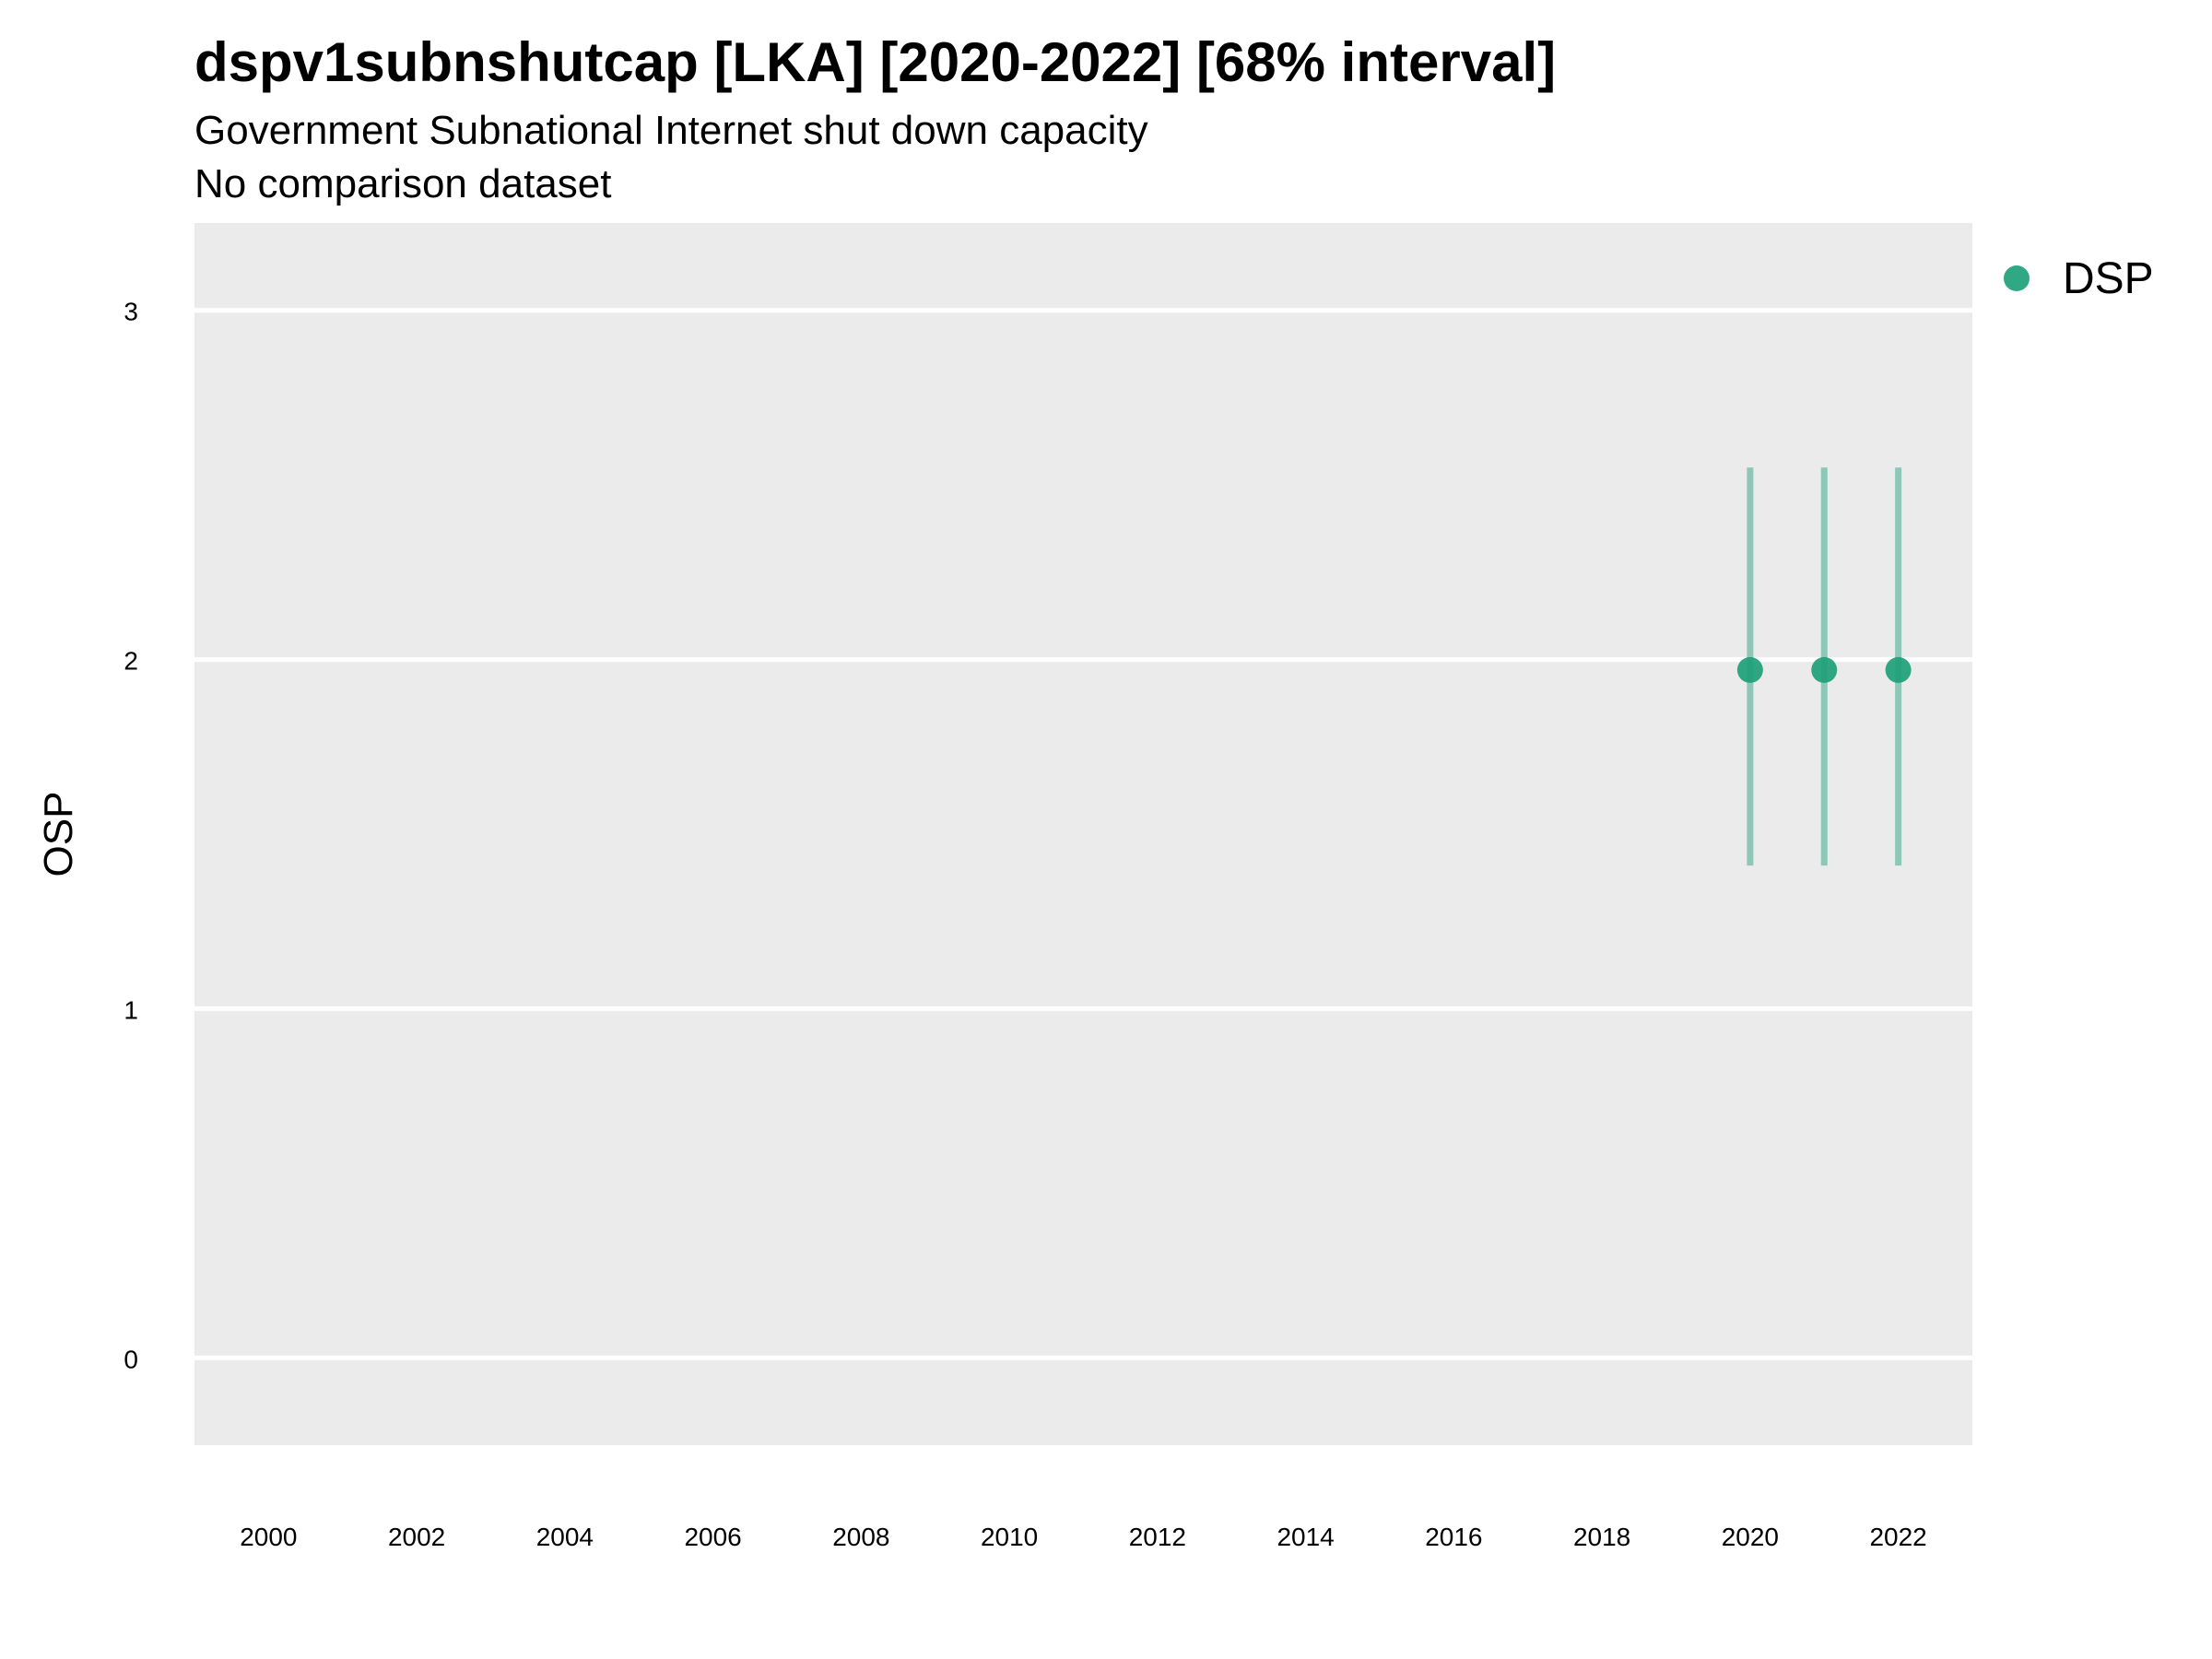 Image resolution: width=2212 pixels, height=1659 pixels. I want to click on y-tick-label: 0, so click(131, 1359).